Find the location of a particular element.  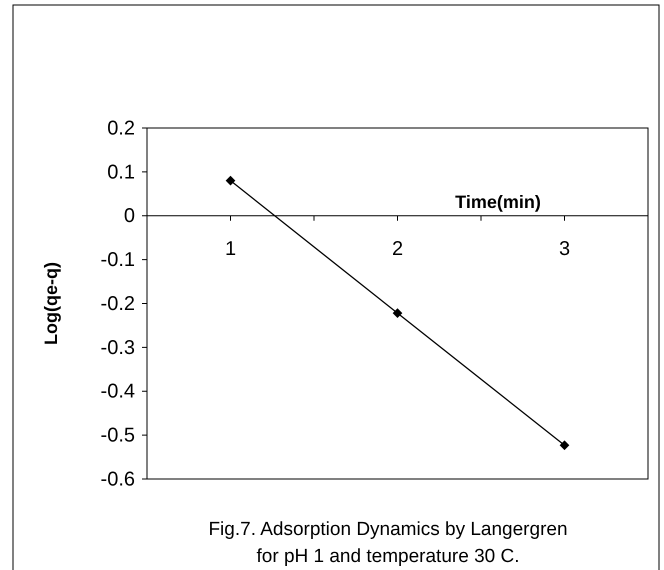

y-tick-label: 0 is located at coordinates (129, 216).